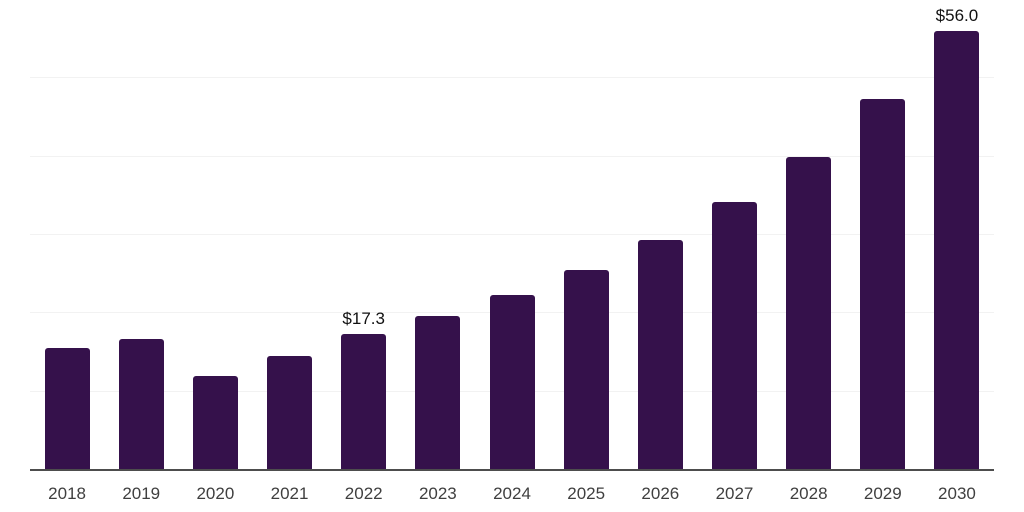 The width and height of the screenshot is (1024, 512). Describe the element at coordinates (438, 393) in the screenshot. I see `bar-2023` at that location.